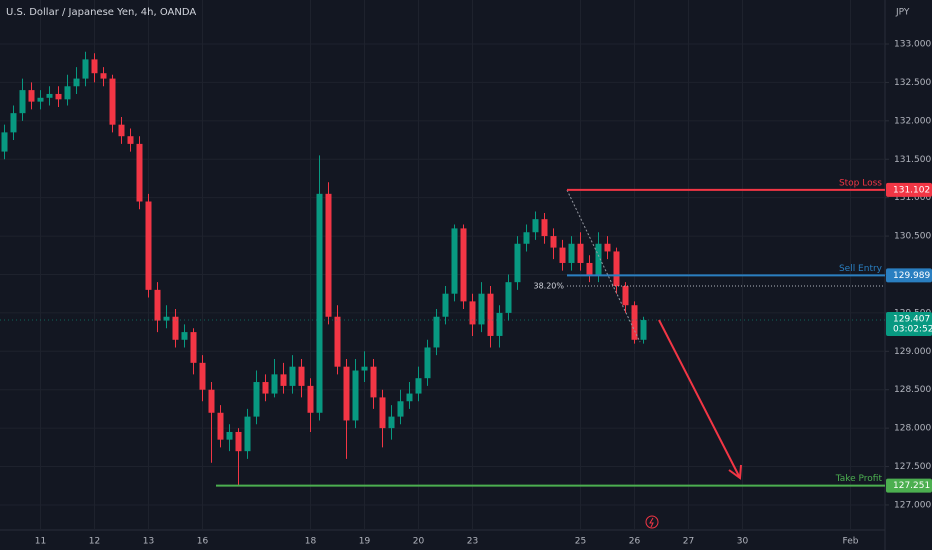 The height and width of the screenshot is (550, 932). Describe the element at coordinates (148, 542) in the screenshot. I see `x-tick-label: 13` at that location.